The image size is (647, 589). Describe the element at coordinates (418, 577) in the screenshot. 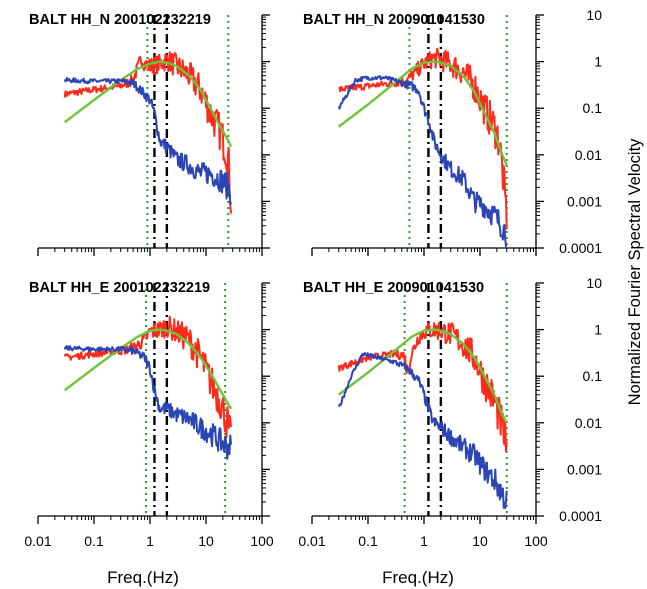

I see `x-axis-label-right: Freq.(Hz)` at that location.